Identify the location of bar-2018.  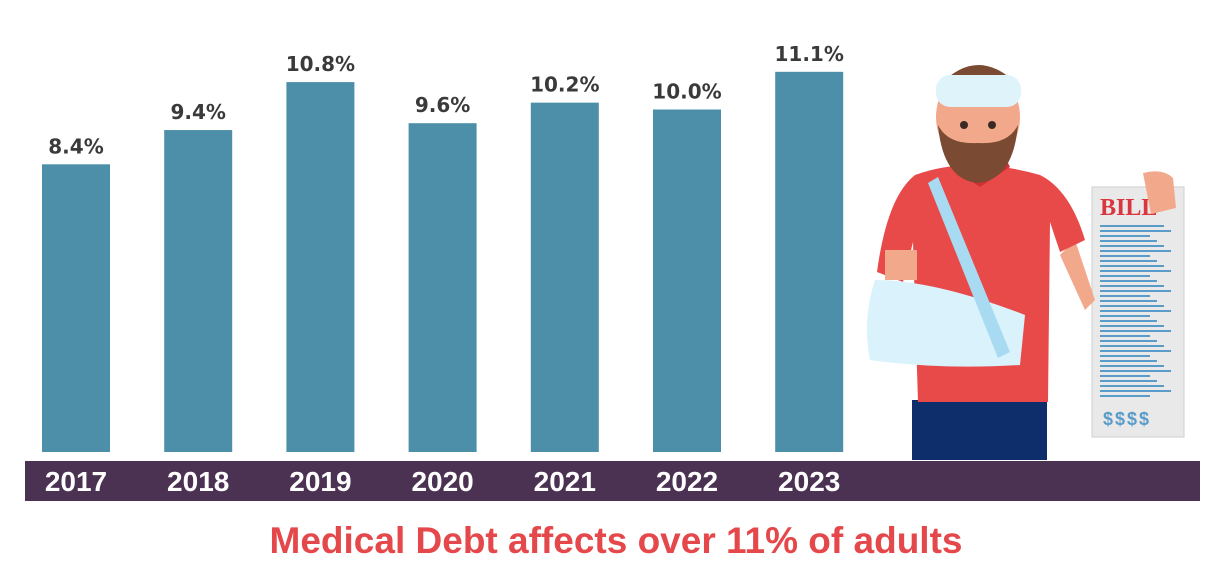
(198, 291).